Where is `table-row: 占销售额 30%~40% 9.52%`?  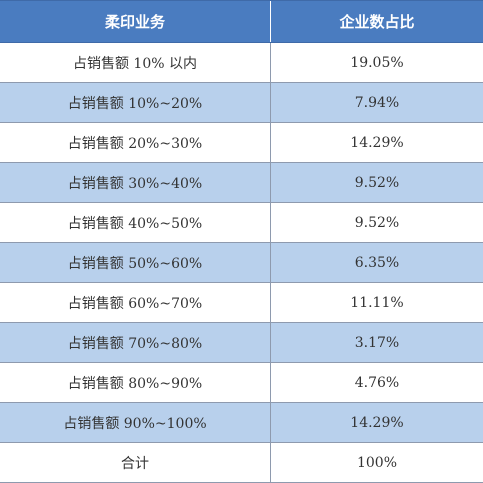
table-row: 占销售额 30%~40% 9.52% is located at coordinates (241, 183).